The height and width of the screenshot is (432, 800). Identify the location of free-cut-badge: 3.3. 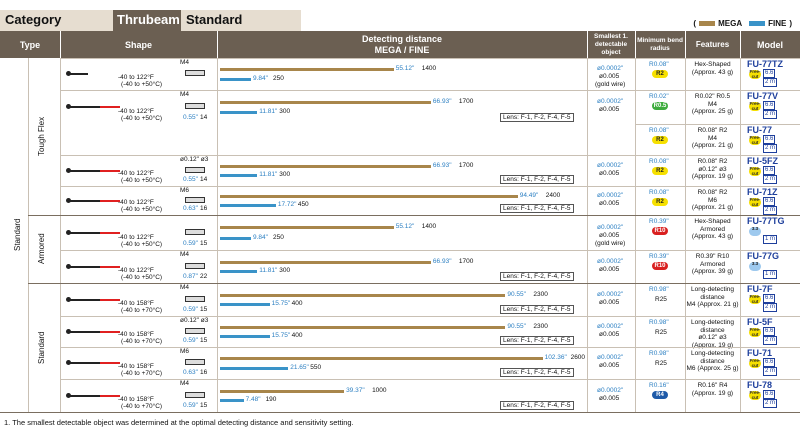
(755, 266).